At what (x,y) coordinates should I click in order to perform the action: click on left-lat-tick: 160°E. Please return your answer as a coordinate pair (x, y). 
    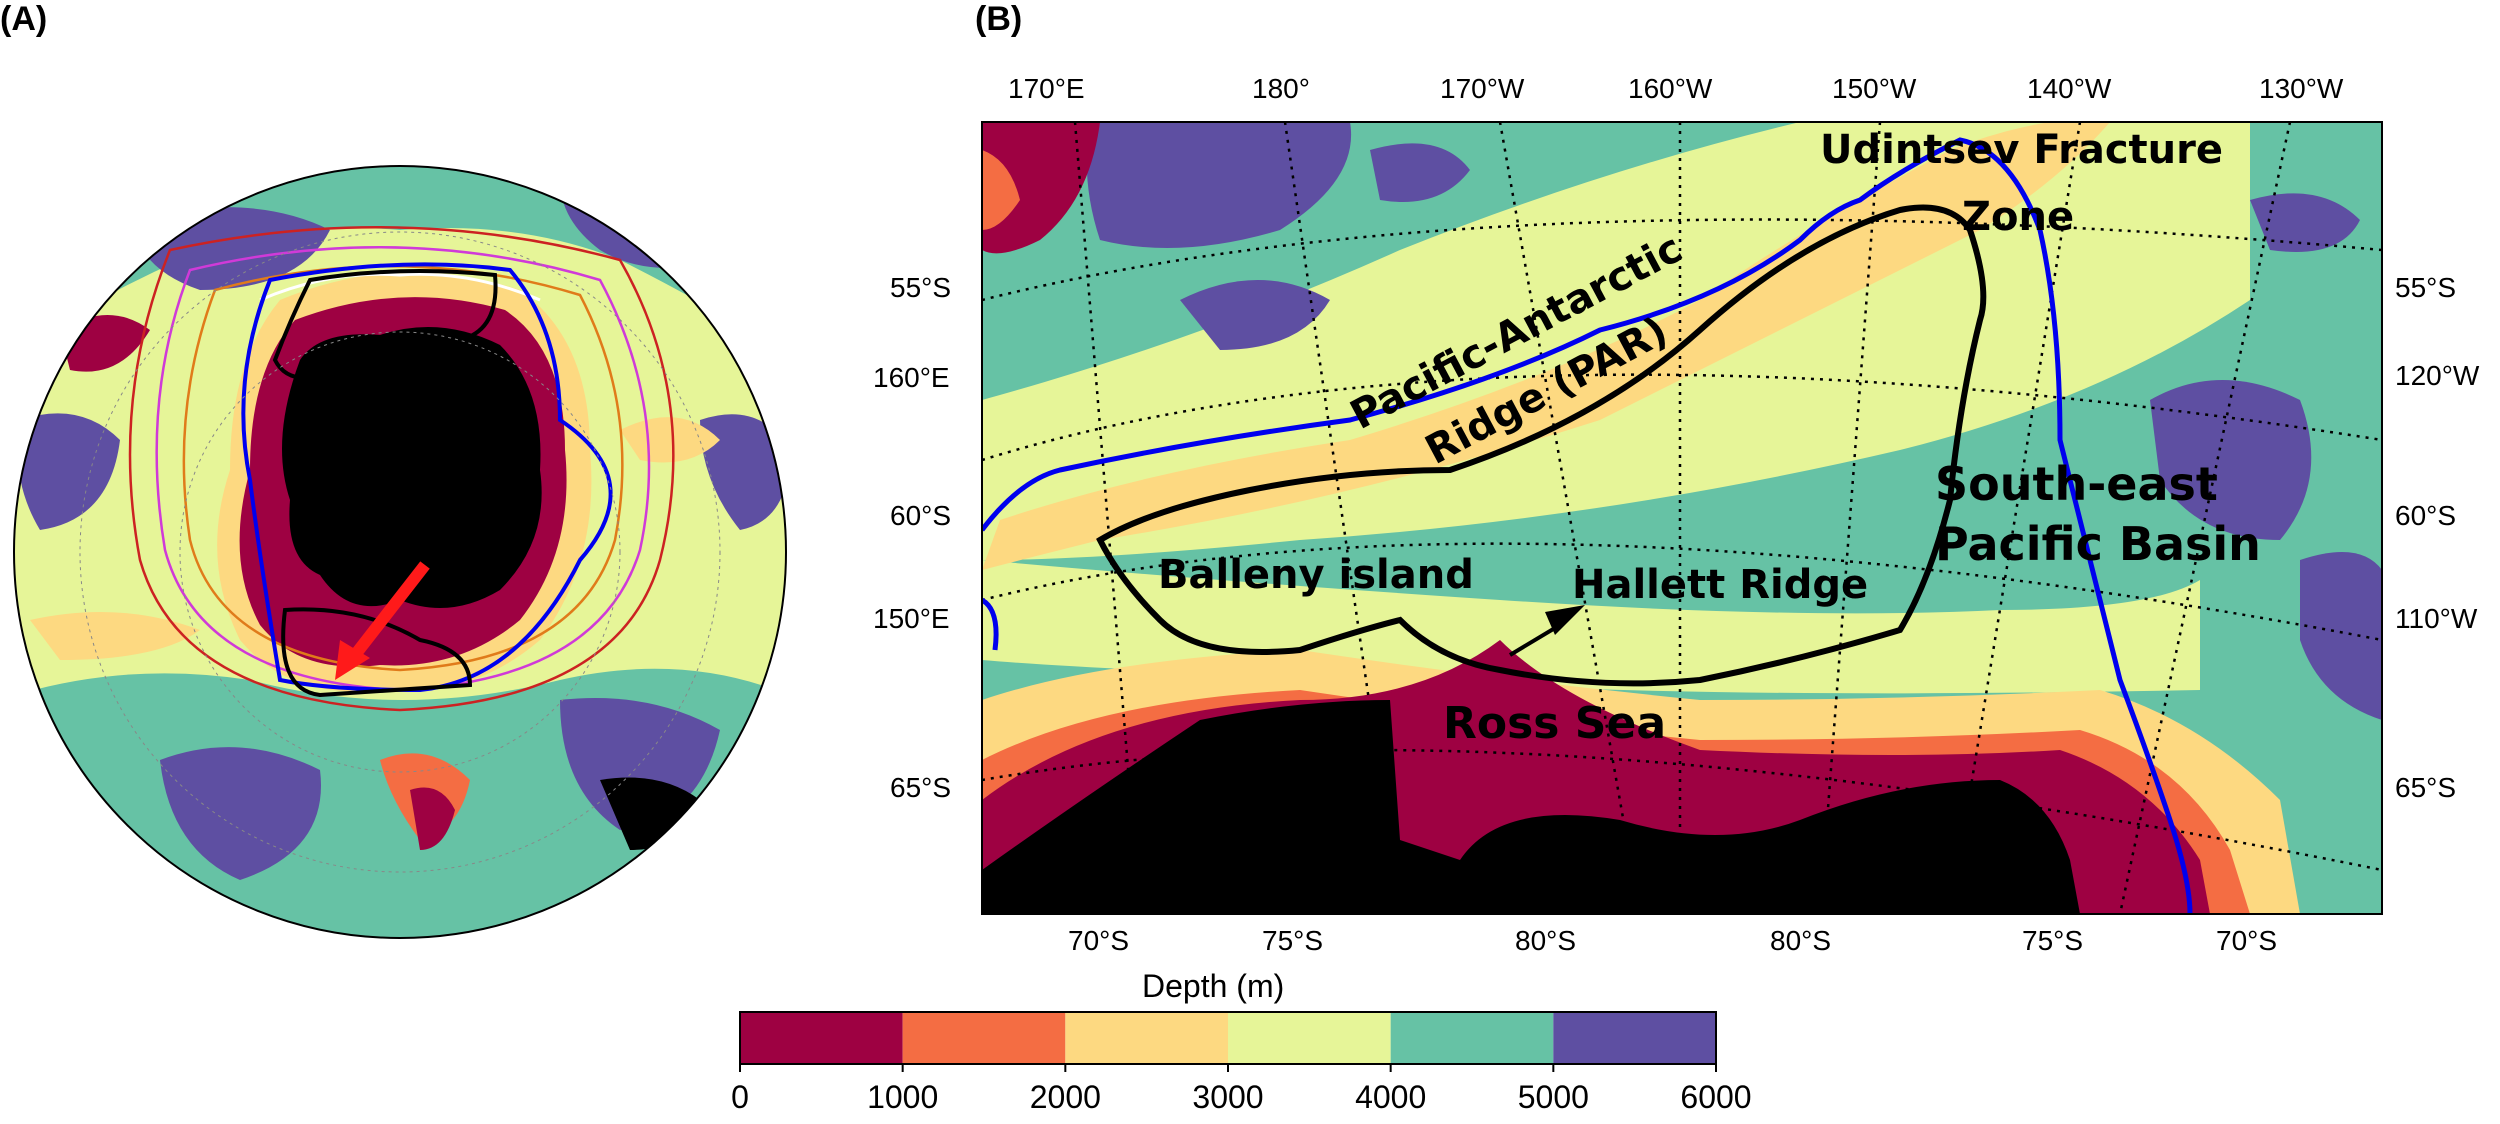
    Looking at the image, I should click on (911, 377).